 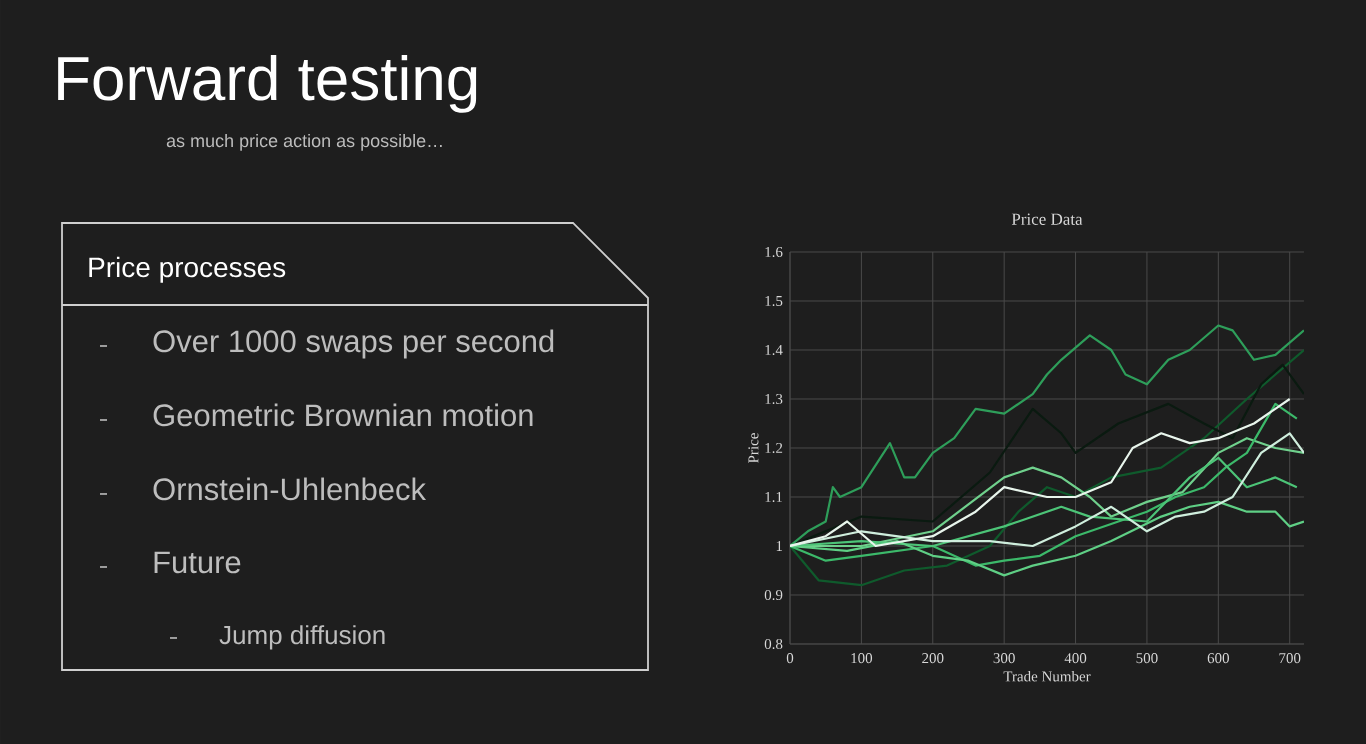 I want to click on text: Price processes, so click(x=187, y=269).